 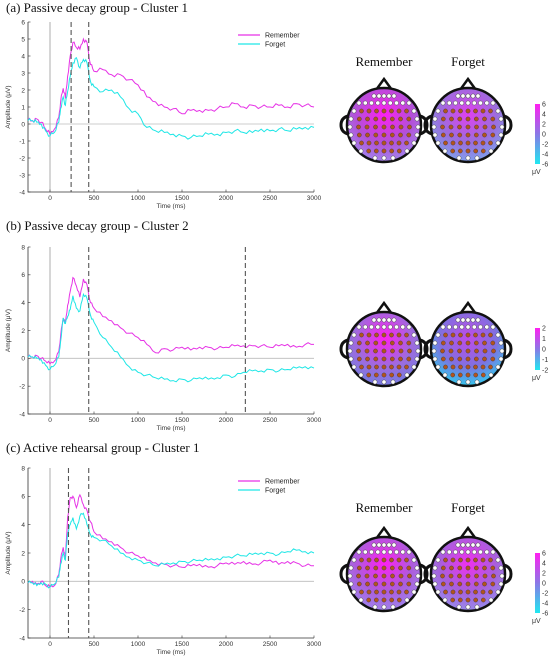 What do you see at coordinates (23, 107) in the screenshot?
I see `y-tick-label: 1` at bounding box center [23, 107].